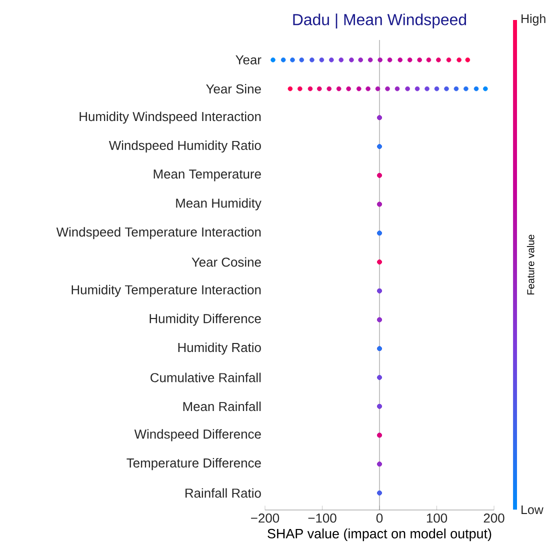 The width and height of the screenshot is (558, 558). What do you see at coordinates (265, 518) in the screenshot?
I see `x-tick-label: −200` at bounding box center [265, 518].